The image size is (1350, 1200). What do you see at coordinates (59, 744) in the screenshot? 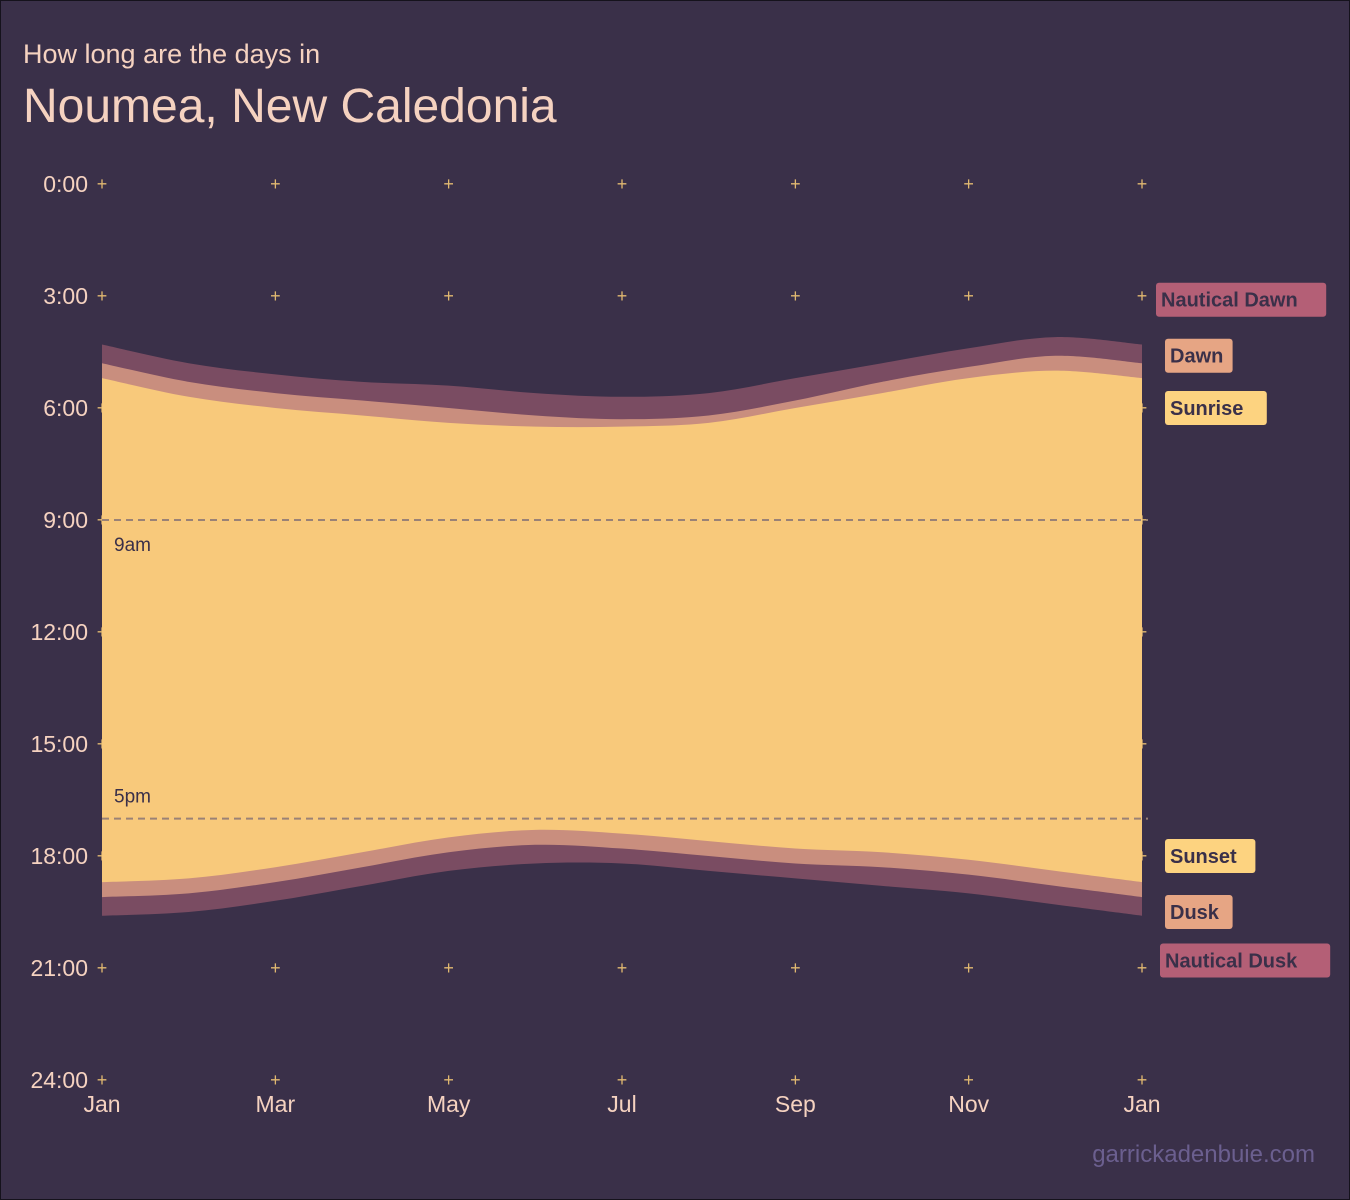
I see `y-tick-label: 15:00` at bounding box center [59, 744].